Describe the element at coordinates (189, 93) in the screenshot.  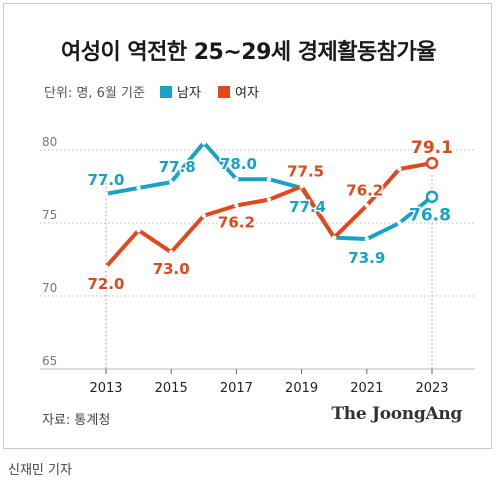
I see `legend-label-male: 남자` at that location.